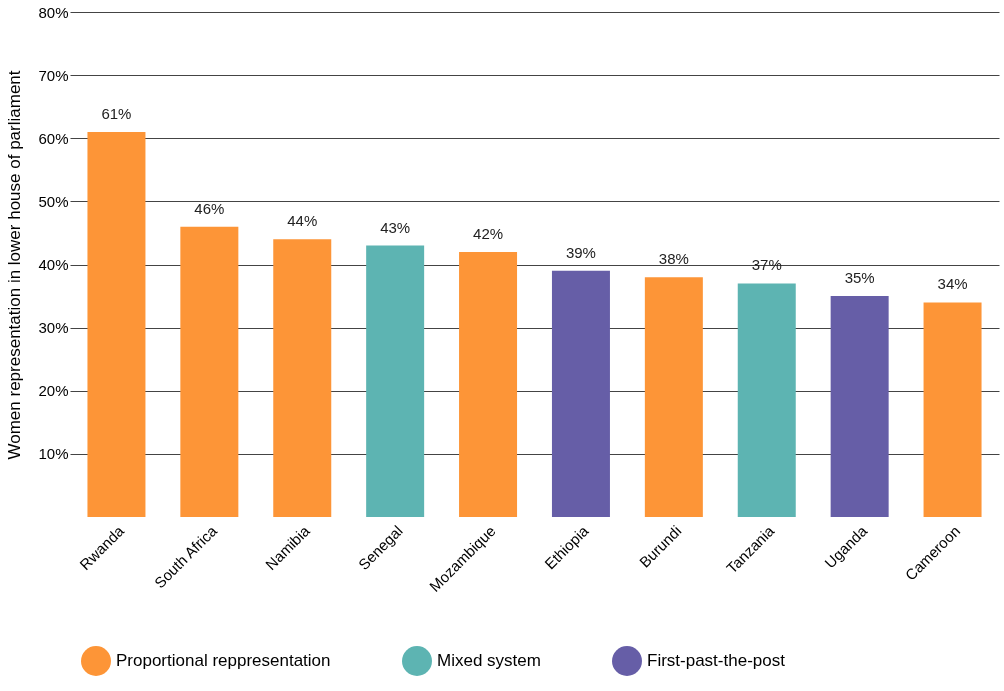 The height and width of the screenshot is (691, 1004). I want to click on legend-label: Proportional reppresentation, so click(223, 660).